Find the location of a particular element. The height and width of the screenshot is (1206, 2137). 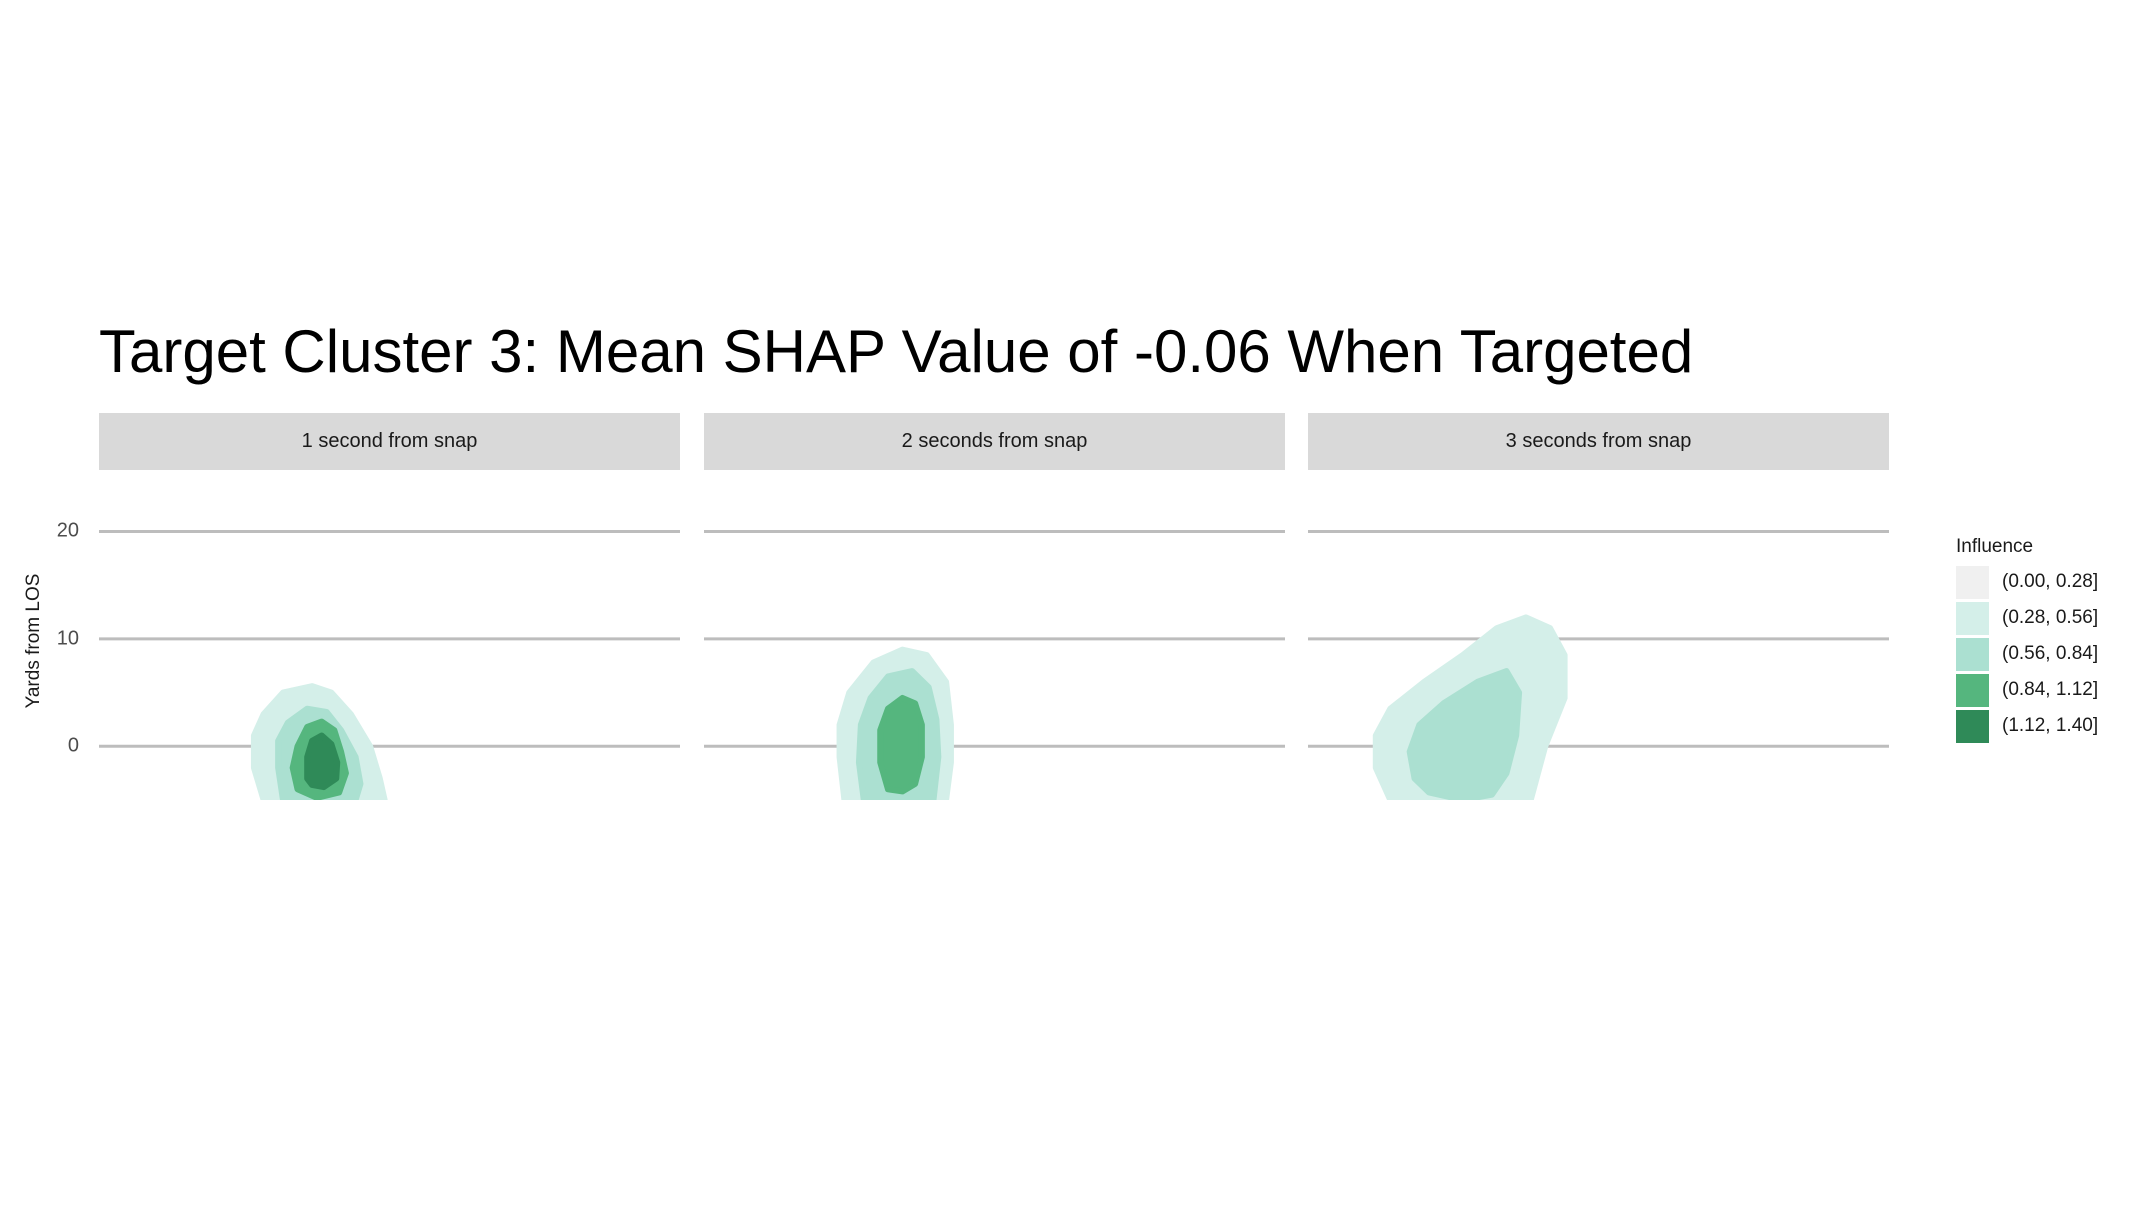

facet-strip-1: 1 second from snap is located at coordinates (389, 441).